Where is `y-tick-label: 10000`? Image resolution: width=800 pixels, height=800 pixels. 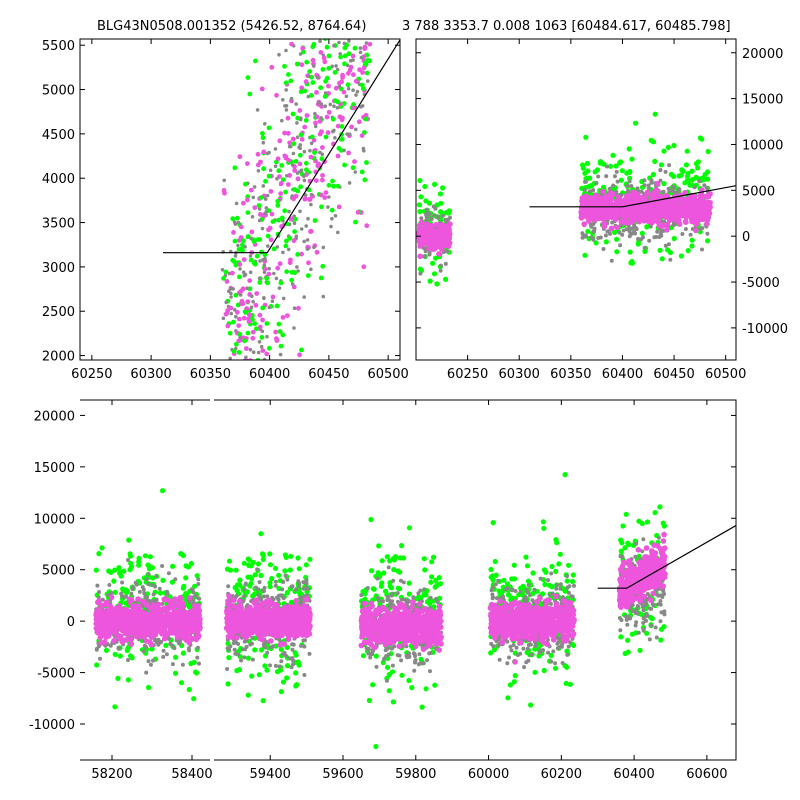
y-tick-label: 10000 is located at coordinates (762, 145).